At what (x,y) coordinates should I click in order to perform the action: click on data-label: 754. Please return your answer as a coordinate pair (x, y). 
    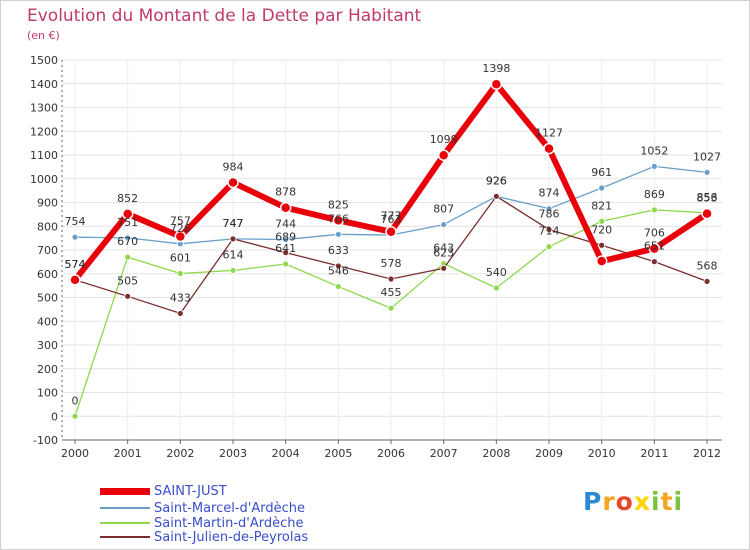
    Looking at the image, I should click on (75, 221).